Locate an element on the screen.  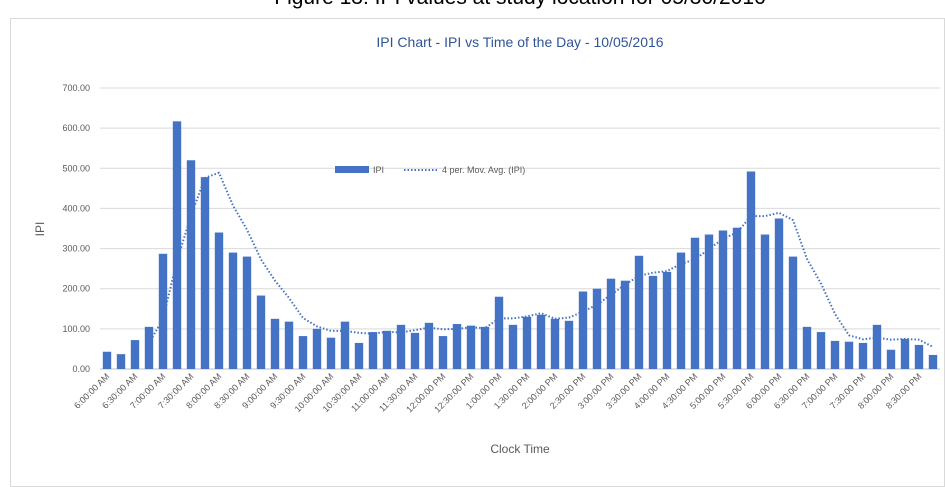
legend-swatch is located at coordinates (352, 169).